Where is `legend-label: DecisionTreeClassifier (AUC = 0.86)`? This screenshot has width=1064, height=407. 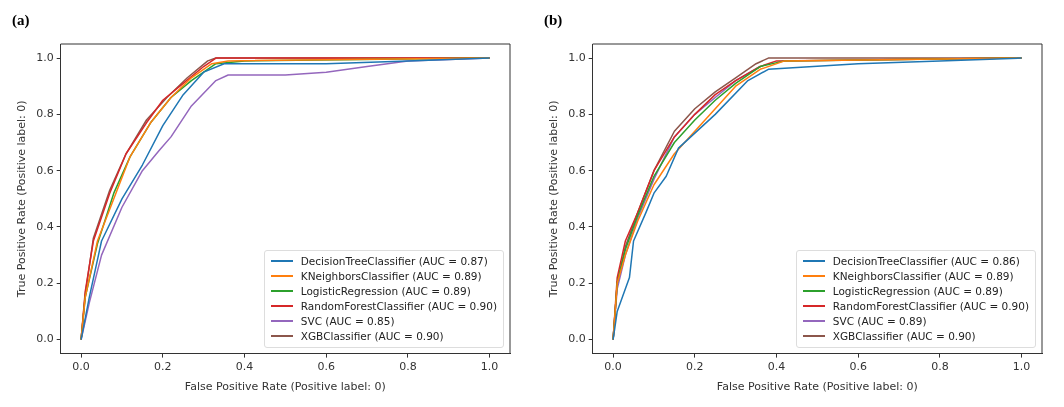
legend-label: DecisionTreeClassifier (AUC = 0.86) is located at coordinates (926, 261).